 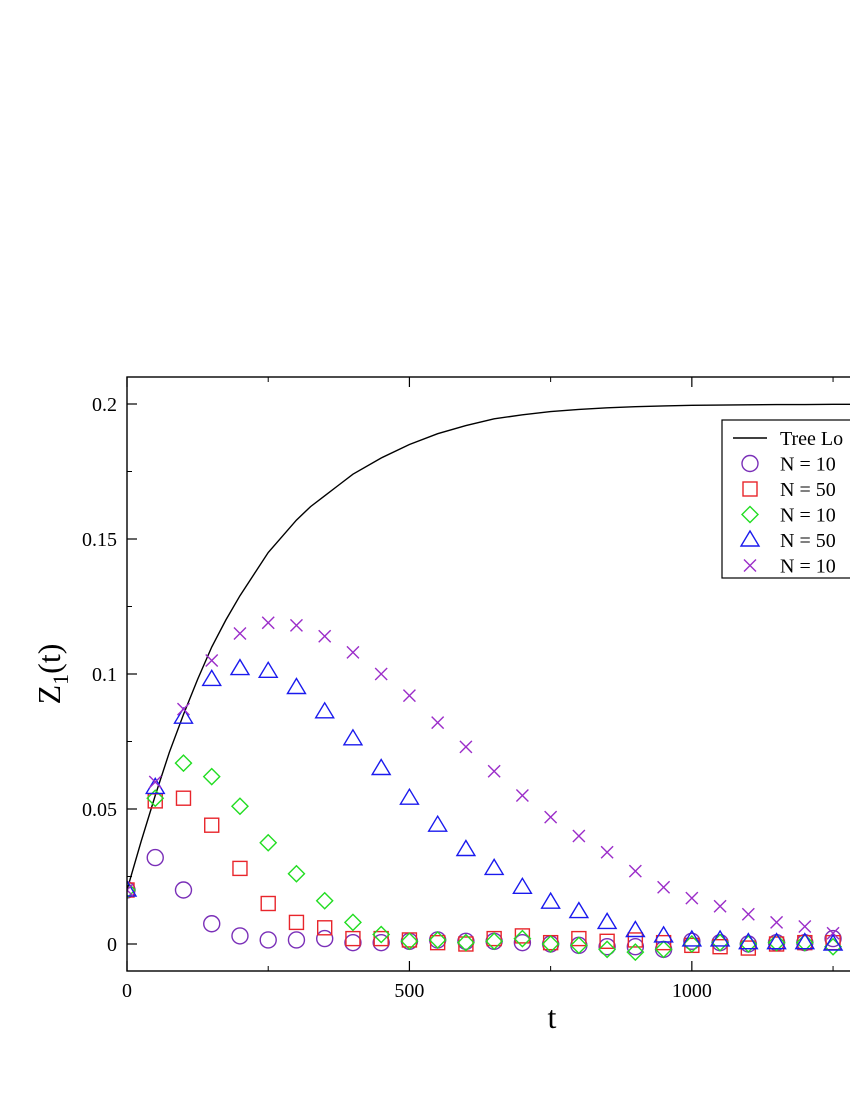 I want to click on chart-legend: Tree Lo N = 10 N = 50 N = 10 N = 50 N = 10, so click(x=785, y=499).